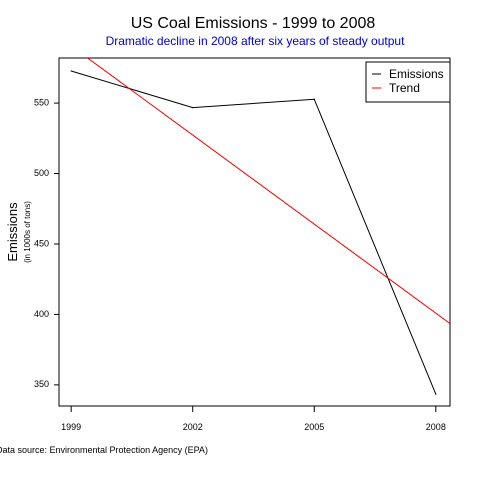  I want to click on legend: Emissions Trend, so click(408, 82).